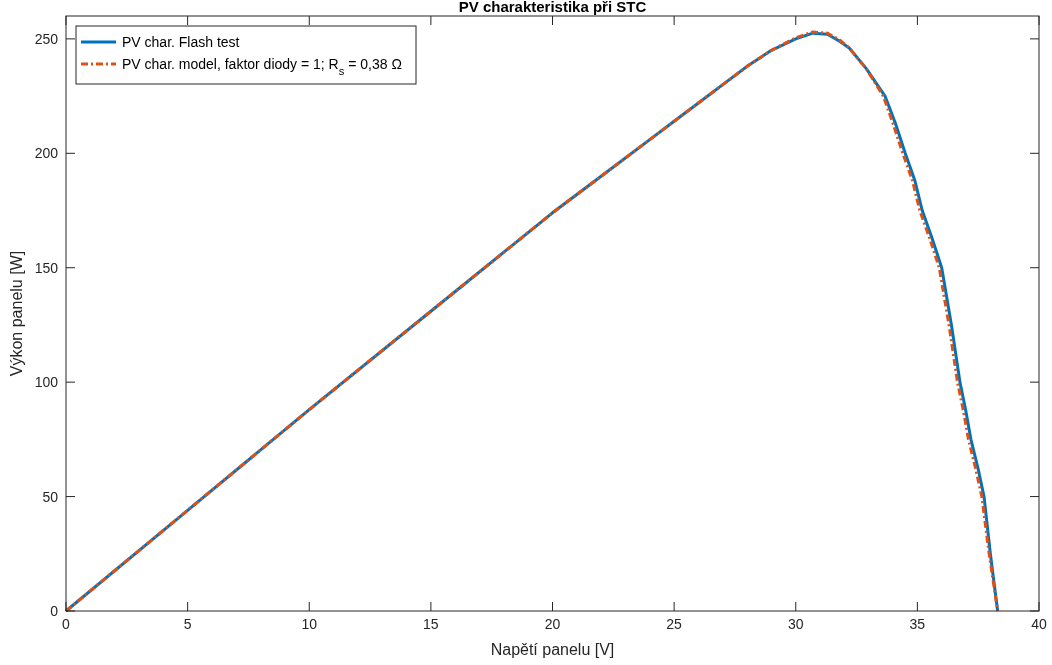 The width and height of the screenshot is (1052, 665). Describe the element at coordinates (181, 42) in the screenshot. I see `legend-label: PV char. Flash test` at that location.